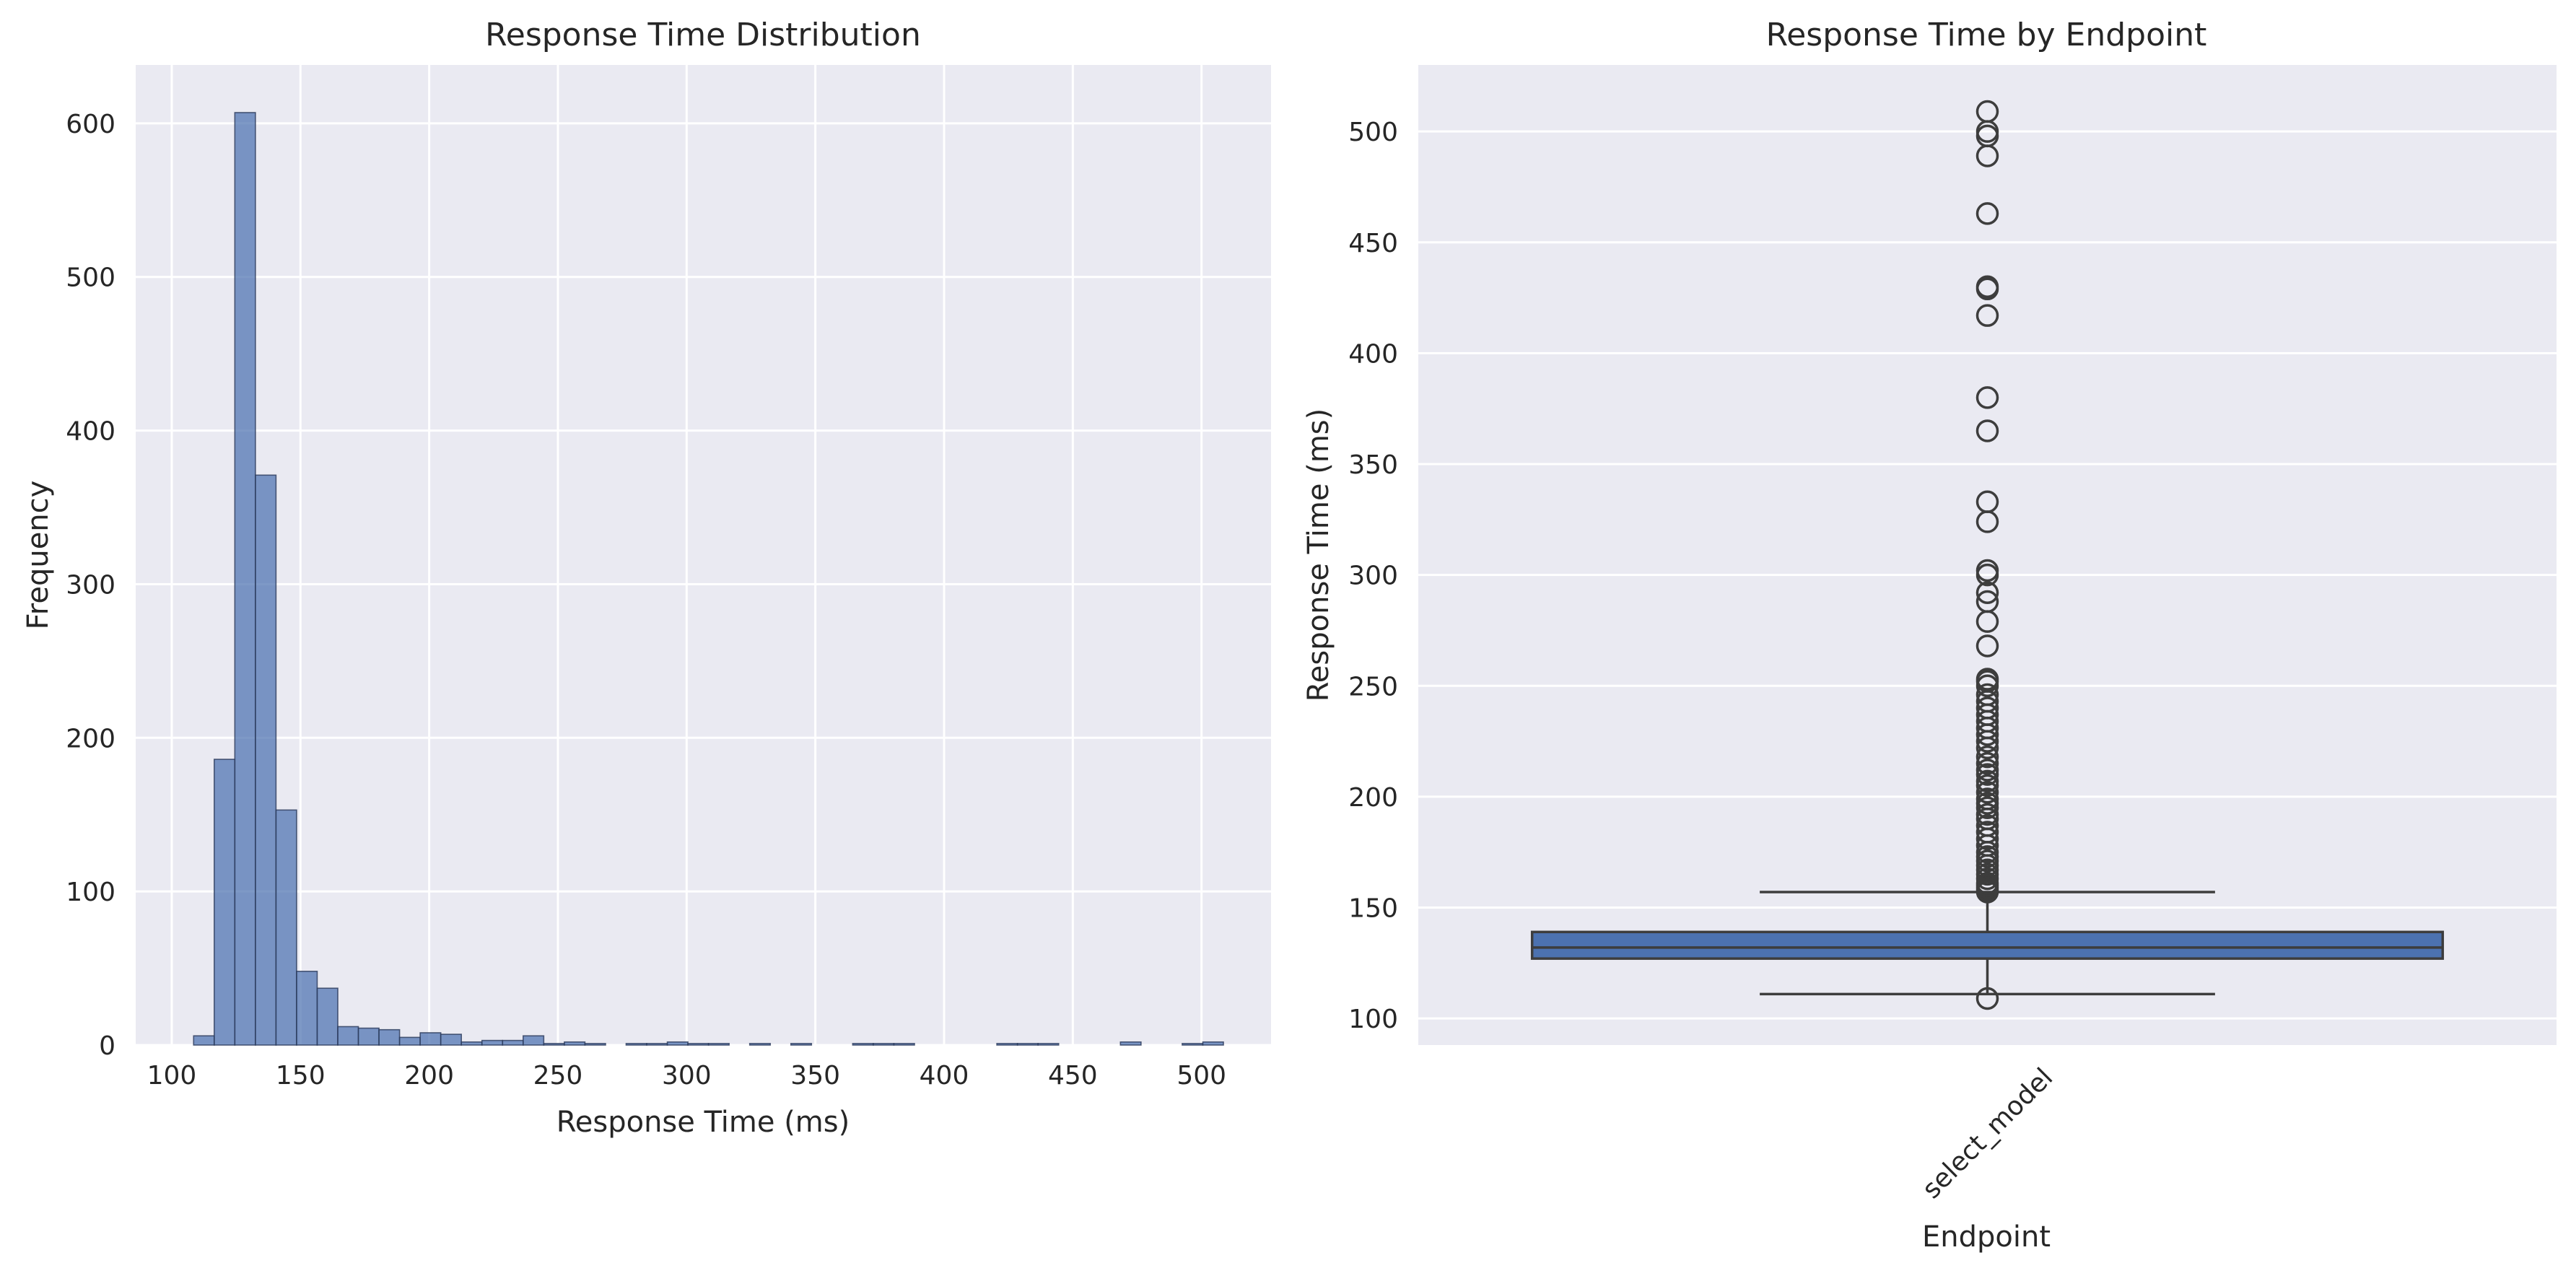  I want to click on boxplot-y-tick-label: 200, so click(1373, 798).